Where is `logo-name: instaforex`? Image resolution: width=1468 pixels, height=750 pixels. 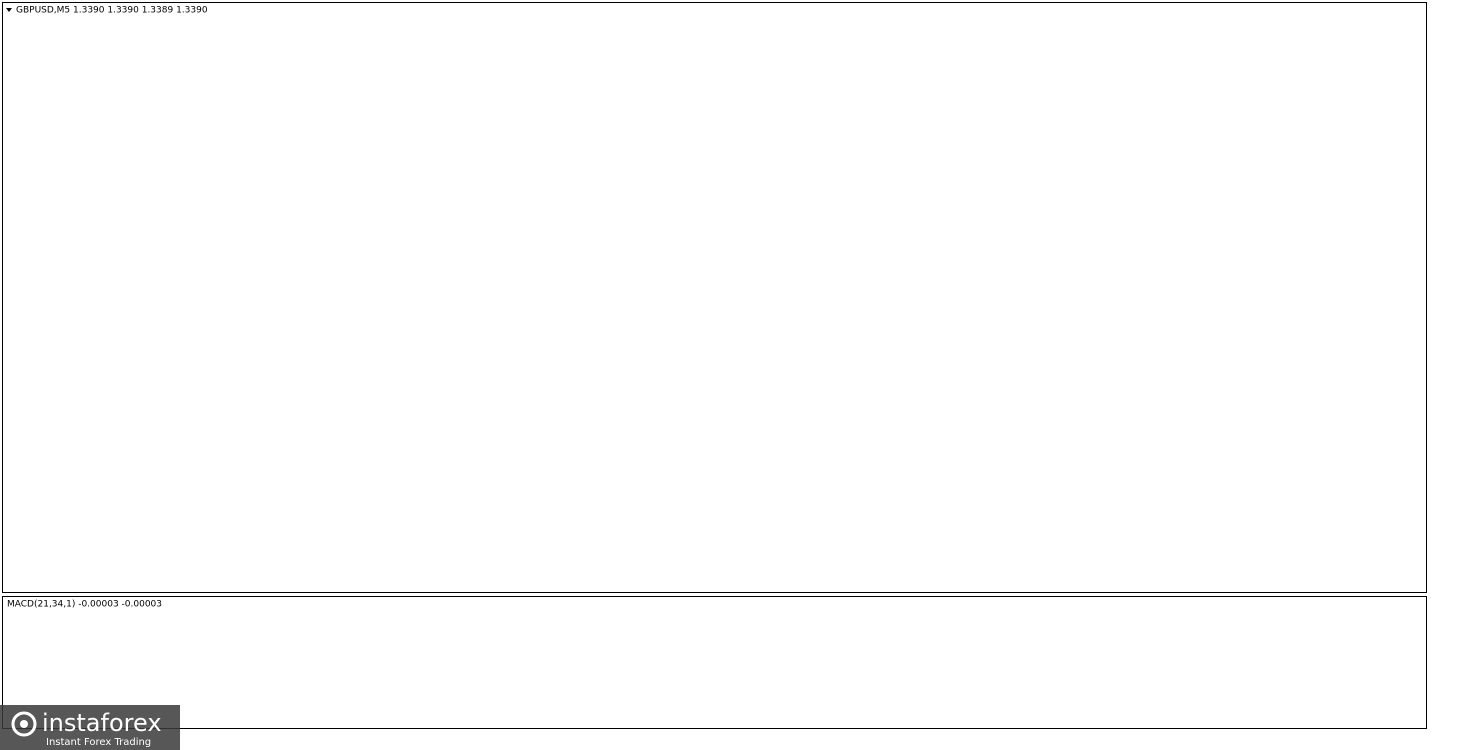 logo-name: instaforex is located at coordinates (102, 723).